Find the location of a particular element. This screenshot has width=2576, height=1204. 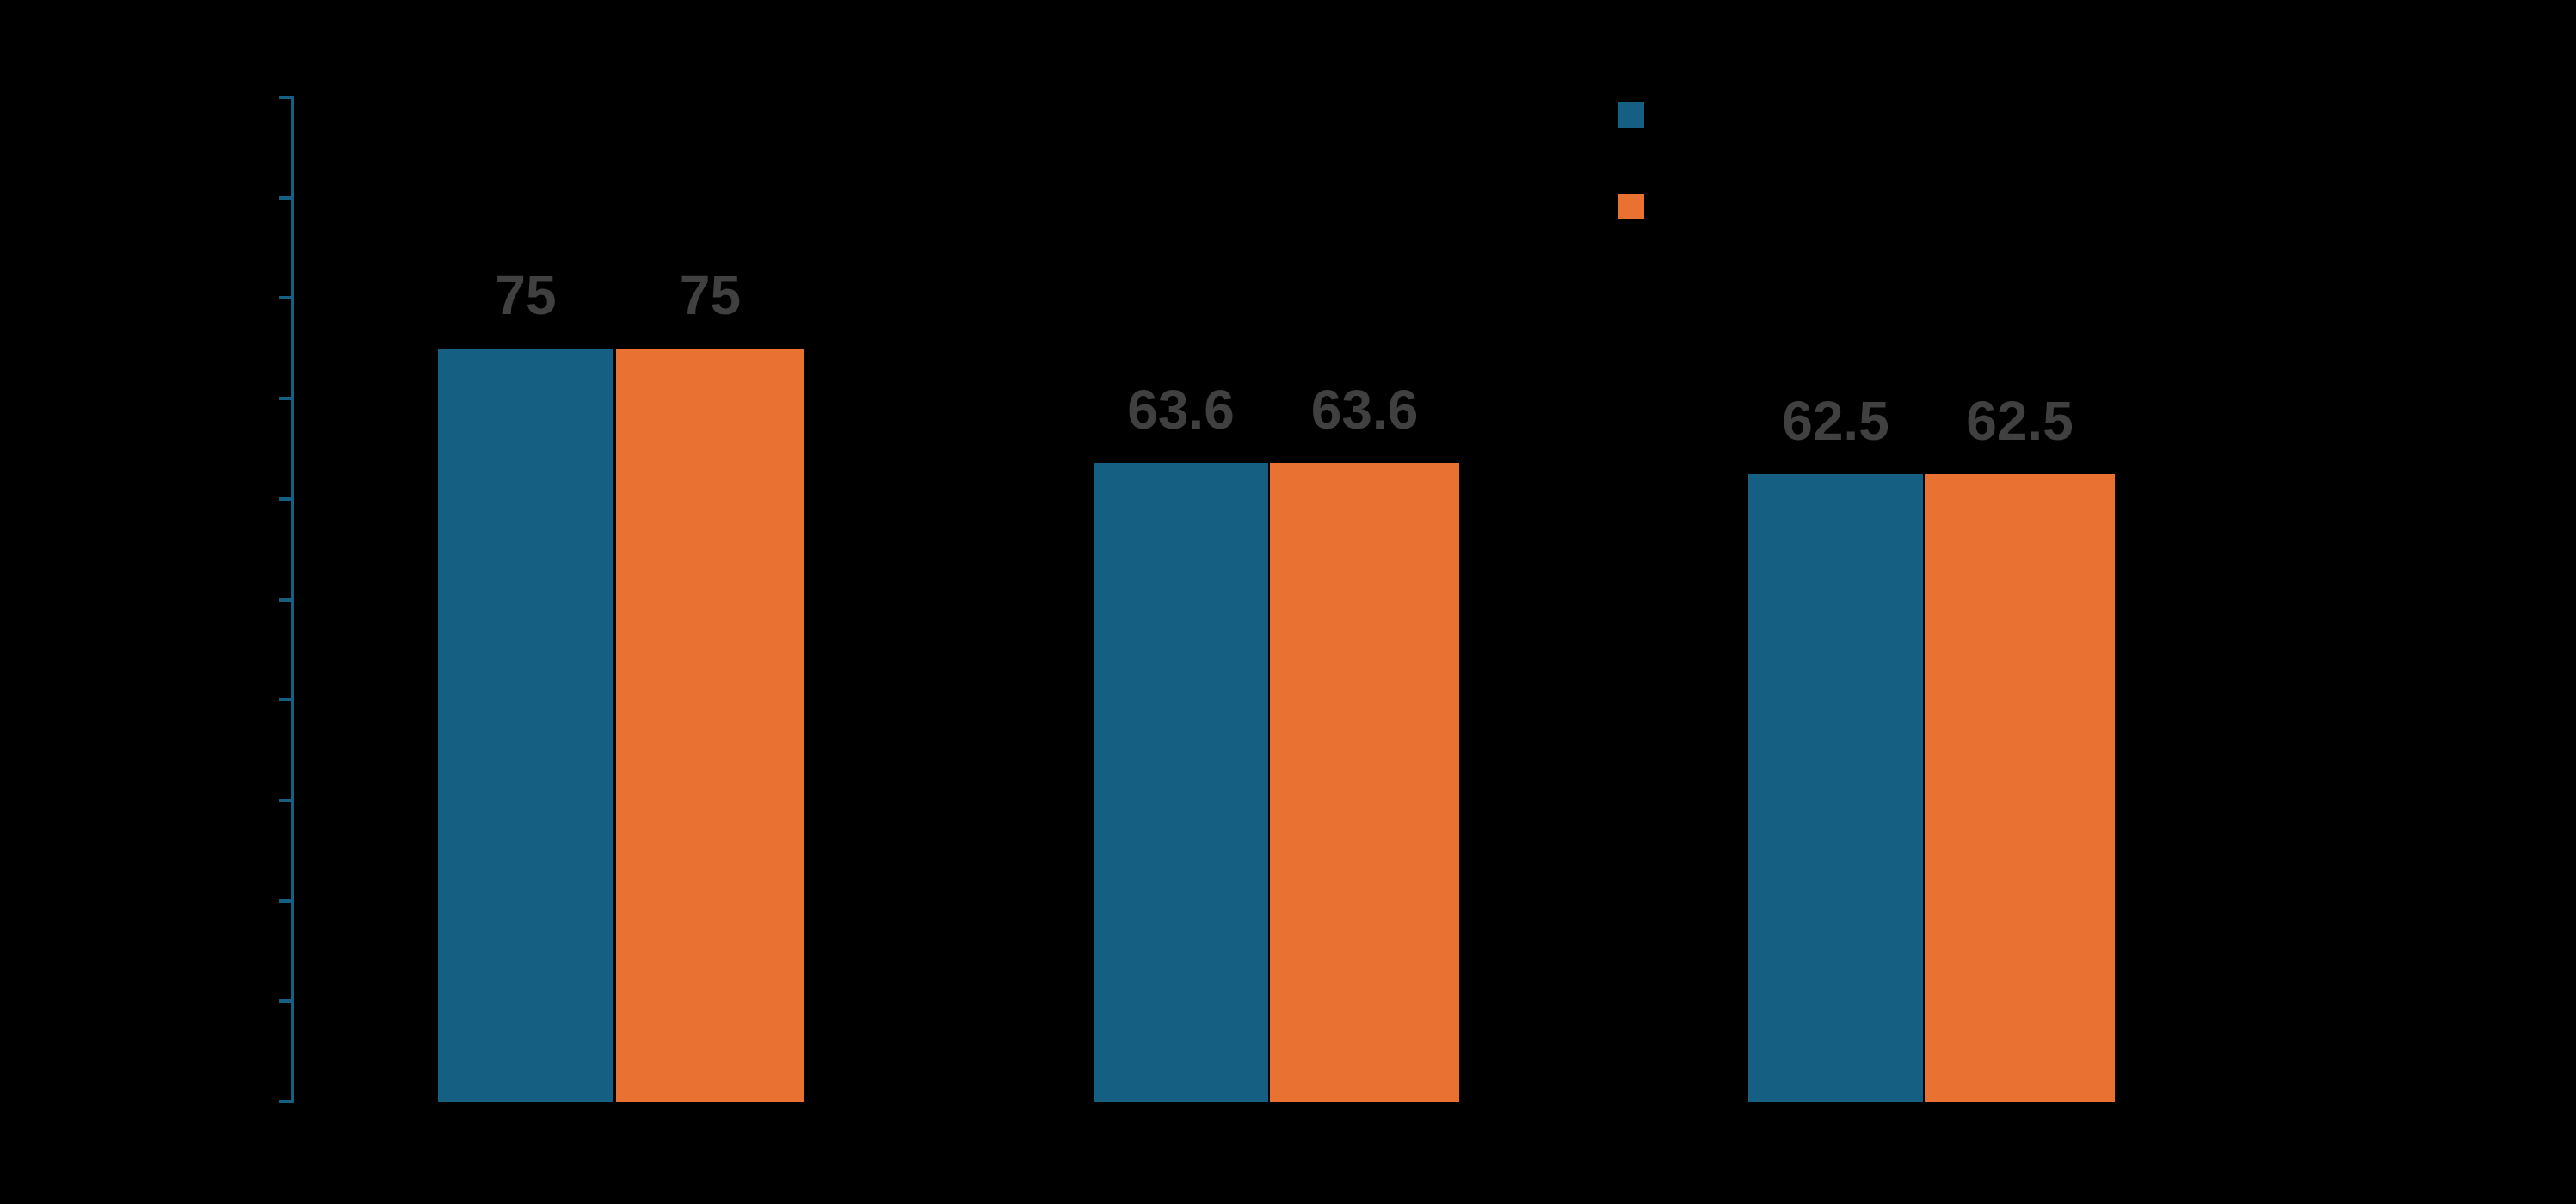

legend-swatch-series1 is located at coordinates (1631, 115).